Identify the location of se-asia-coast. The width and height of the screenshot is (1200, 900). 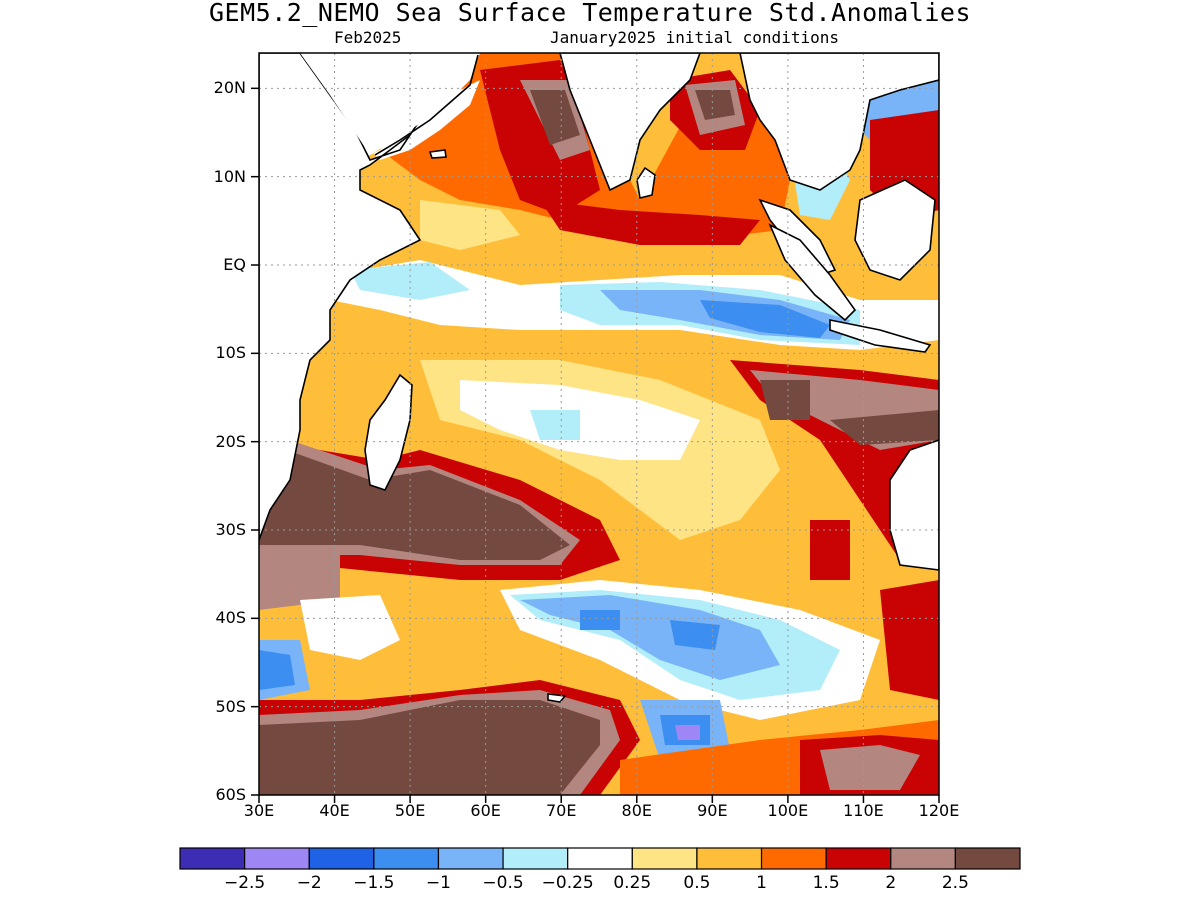
(839, 122).